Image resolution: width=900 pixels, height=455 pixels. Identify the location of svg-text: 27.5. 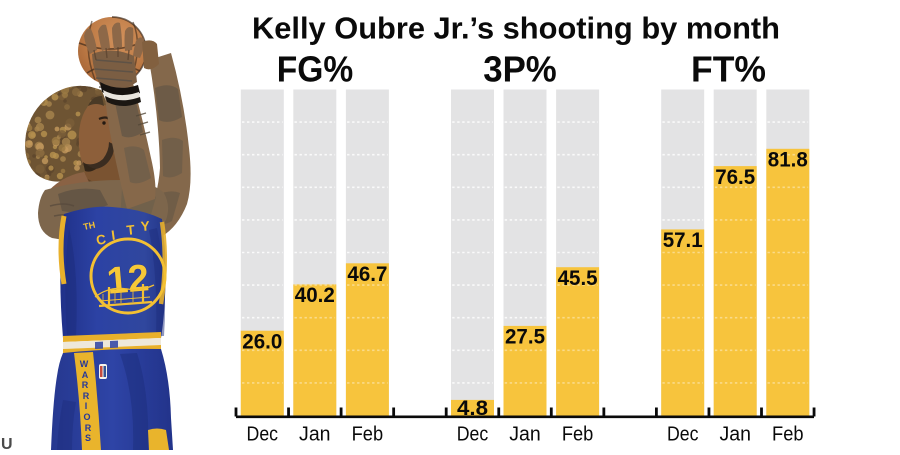
(525, 337).